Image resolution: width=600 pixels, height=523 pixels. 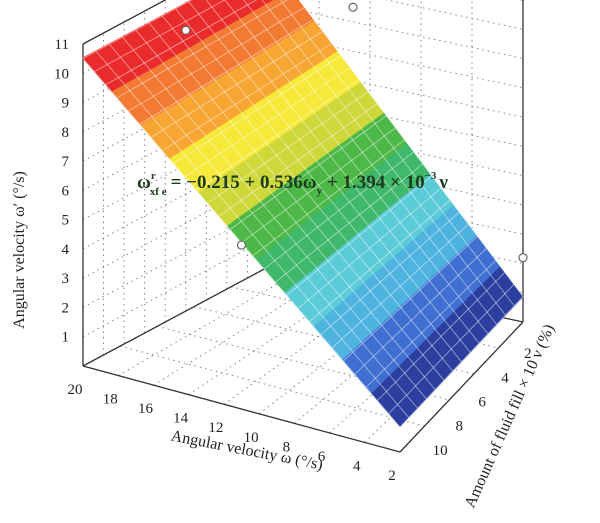 I want to click on regression-equation: ωr xf e = −0.215 + 0.536ωy + 1.394 × 10−3 ν, so click(x=292, y=184).